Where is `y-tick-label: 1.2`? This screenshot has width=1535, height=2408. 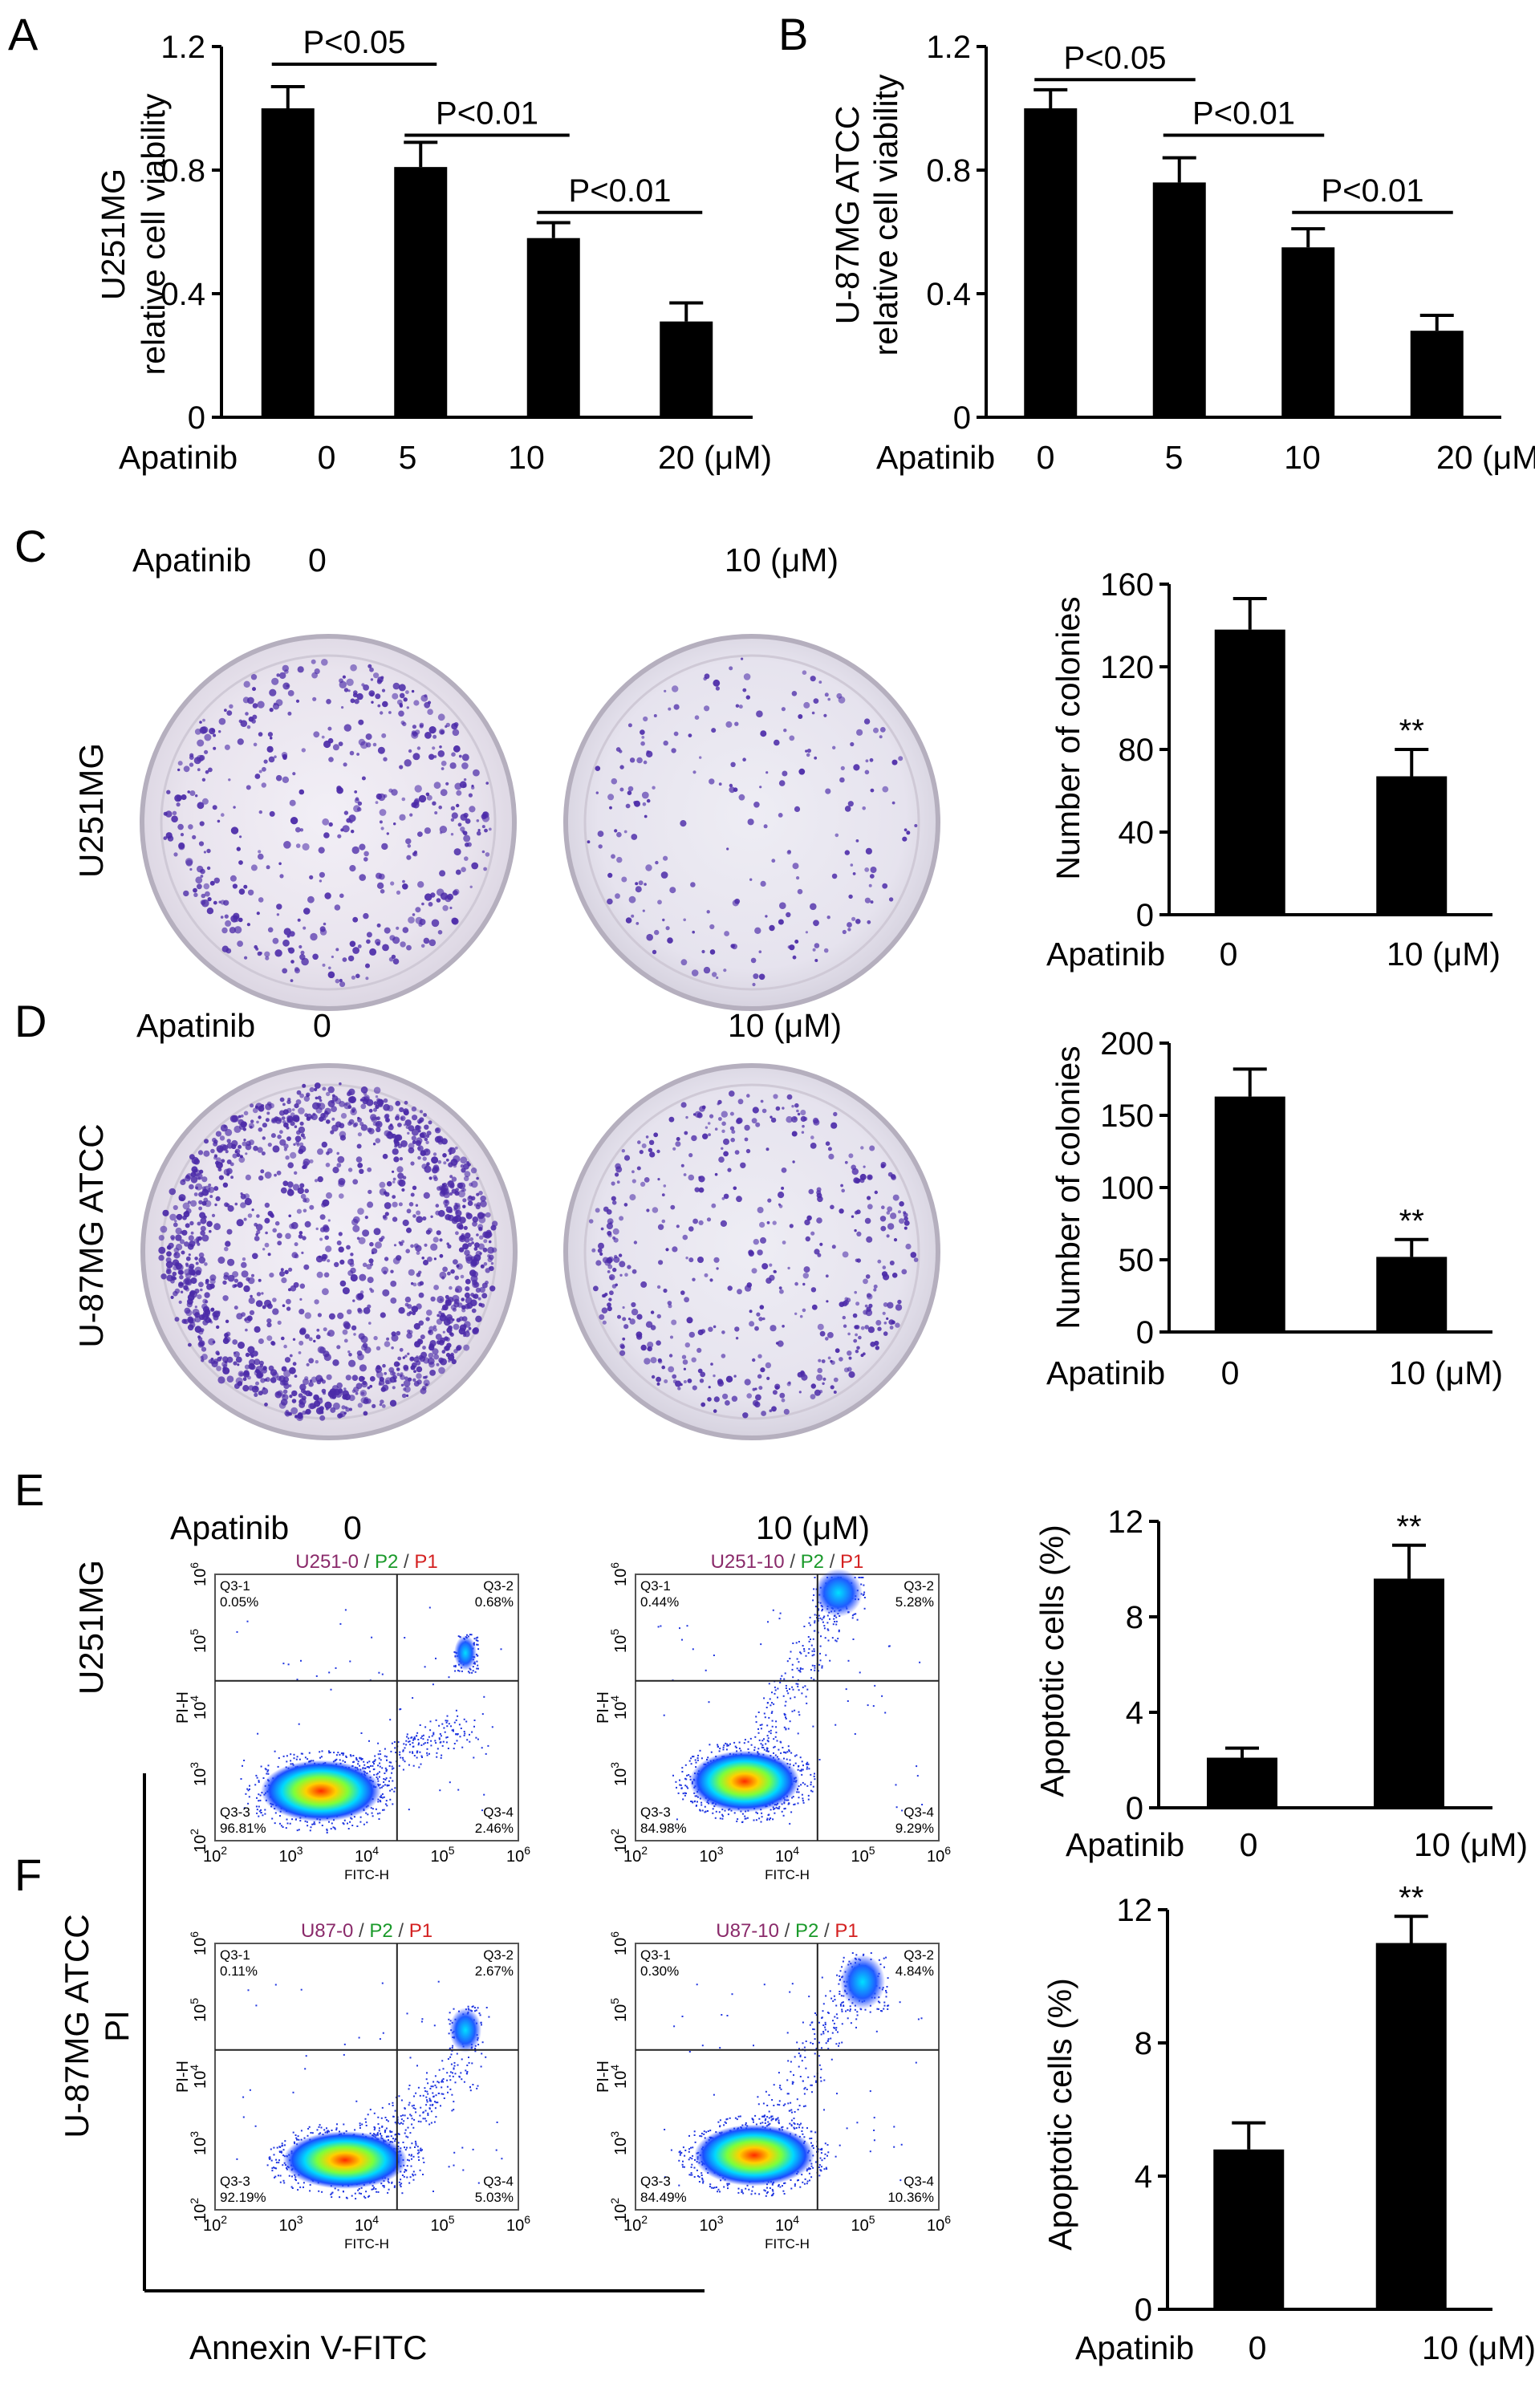 y-tick-label: 1.2 is located at coordinates (948, 47).